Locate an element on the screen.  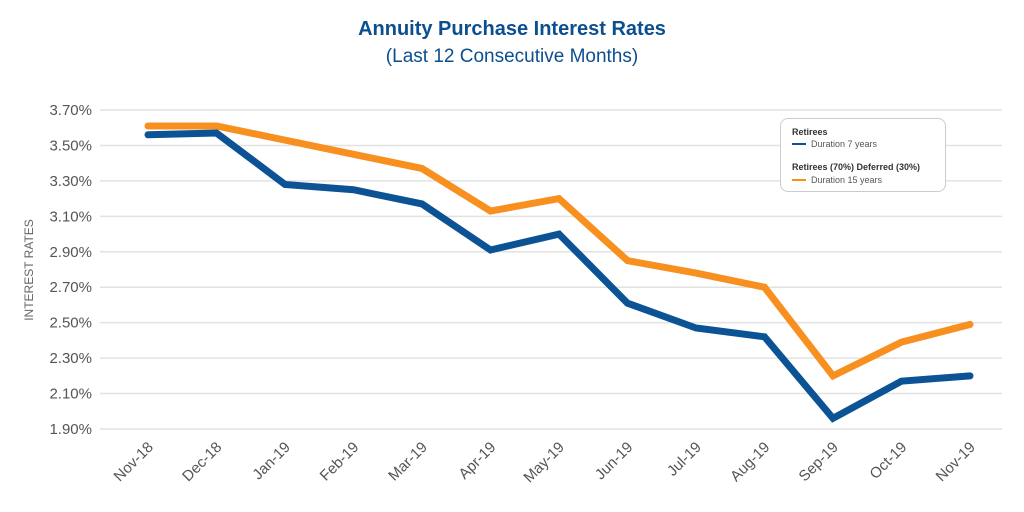
x-tick-label: Sep-19 is located at coordinates (819, 462).